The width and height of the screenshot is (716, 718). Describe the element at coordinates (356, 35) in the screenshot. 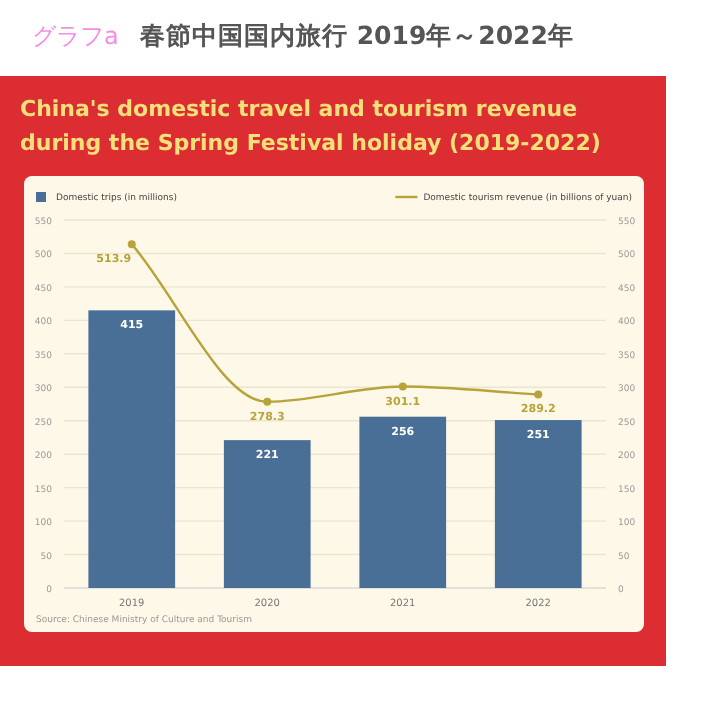

I see `chart-title: 春節中国国内旅行 2019年～2022年` at that location.